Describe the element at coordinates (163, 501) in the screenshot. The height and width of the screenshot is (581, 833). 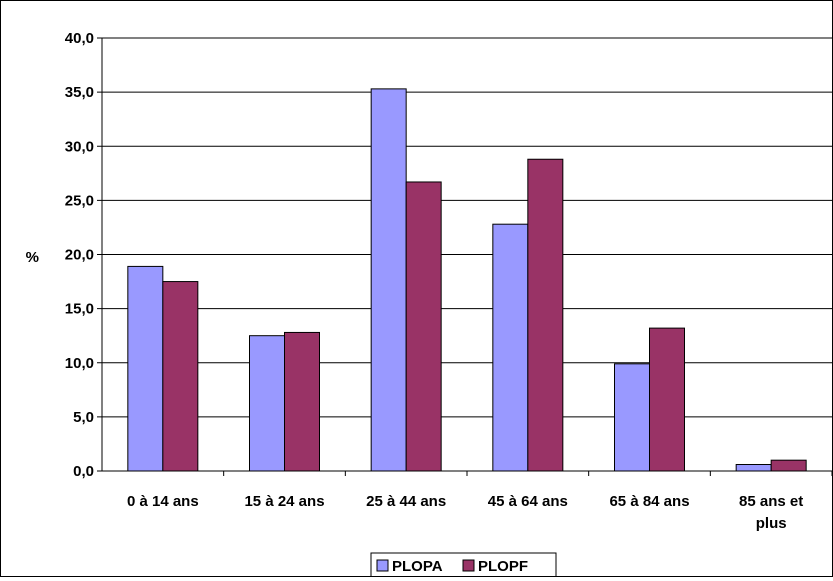
I see `x-category-label: 0 à 14 ans` at that location.